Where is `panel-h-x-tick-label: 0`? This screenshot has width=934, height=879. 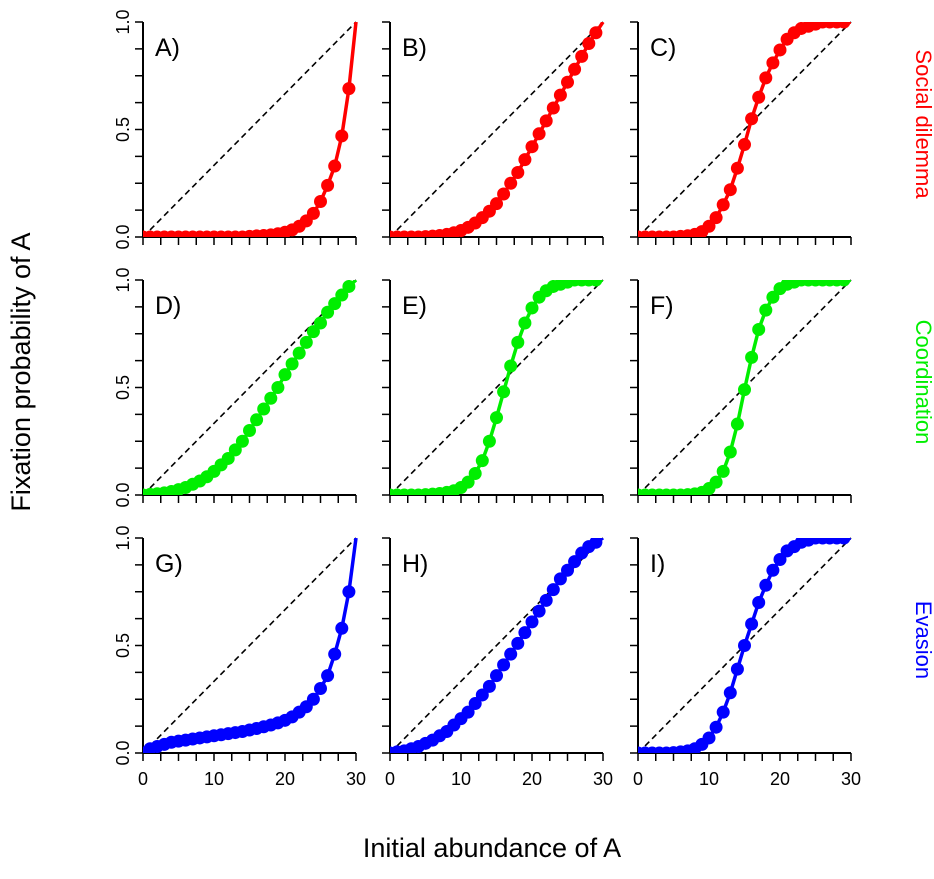
panel-h-x-tick-label: 0 is located at coordinates (390, 779).